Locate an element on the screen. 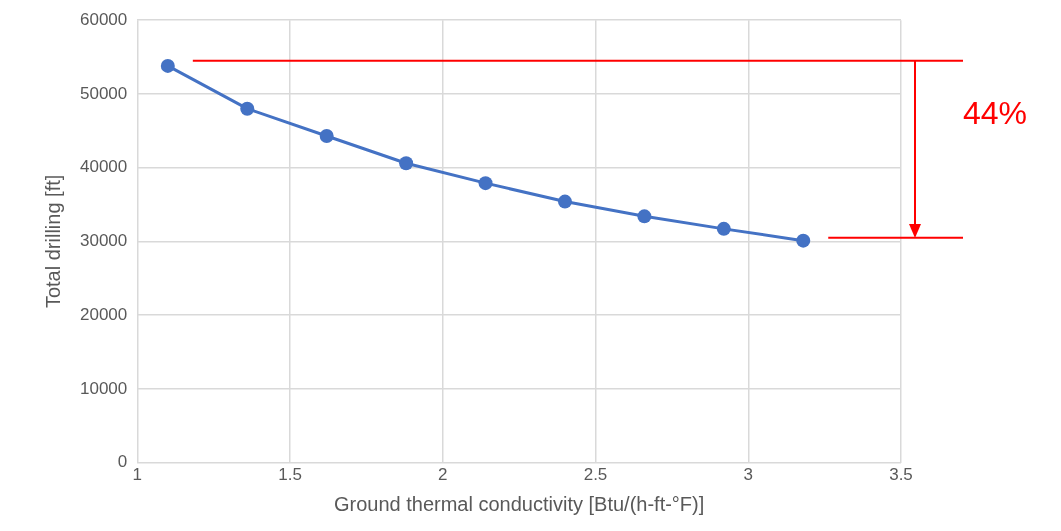  y-tick-label: 50000 is located at coordinates (103, 93).